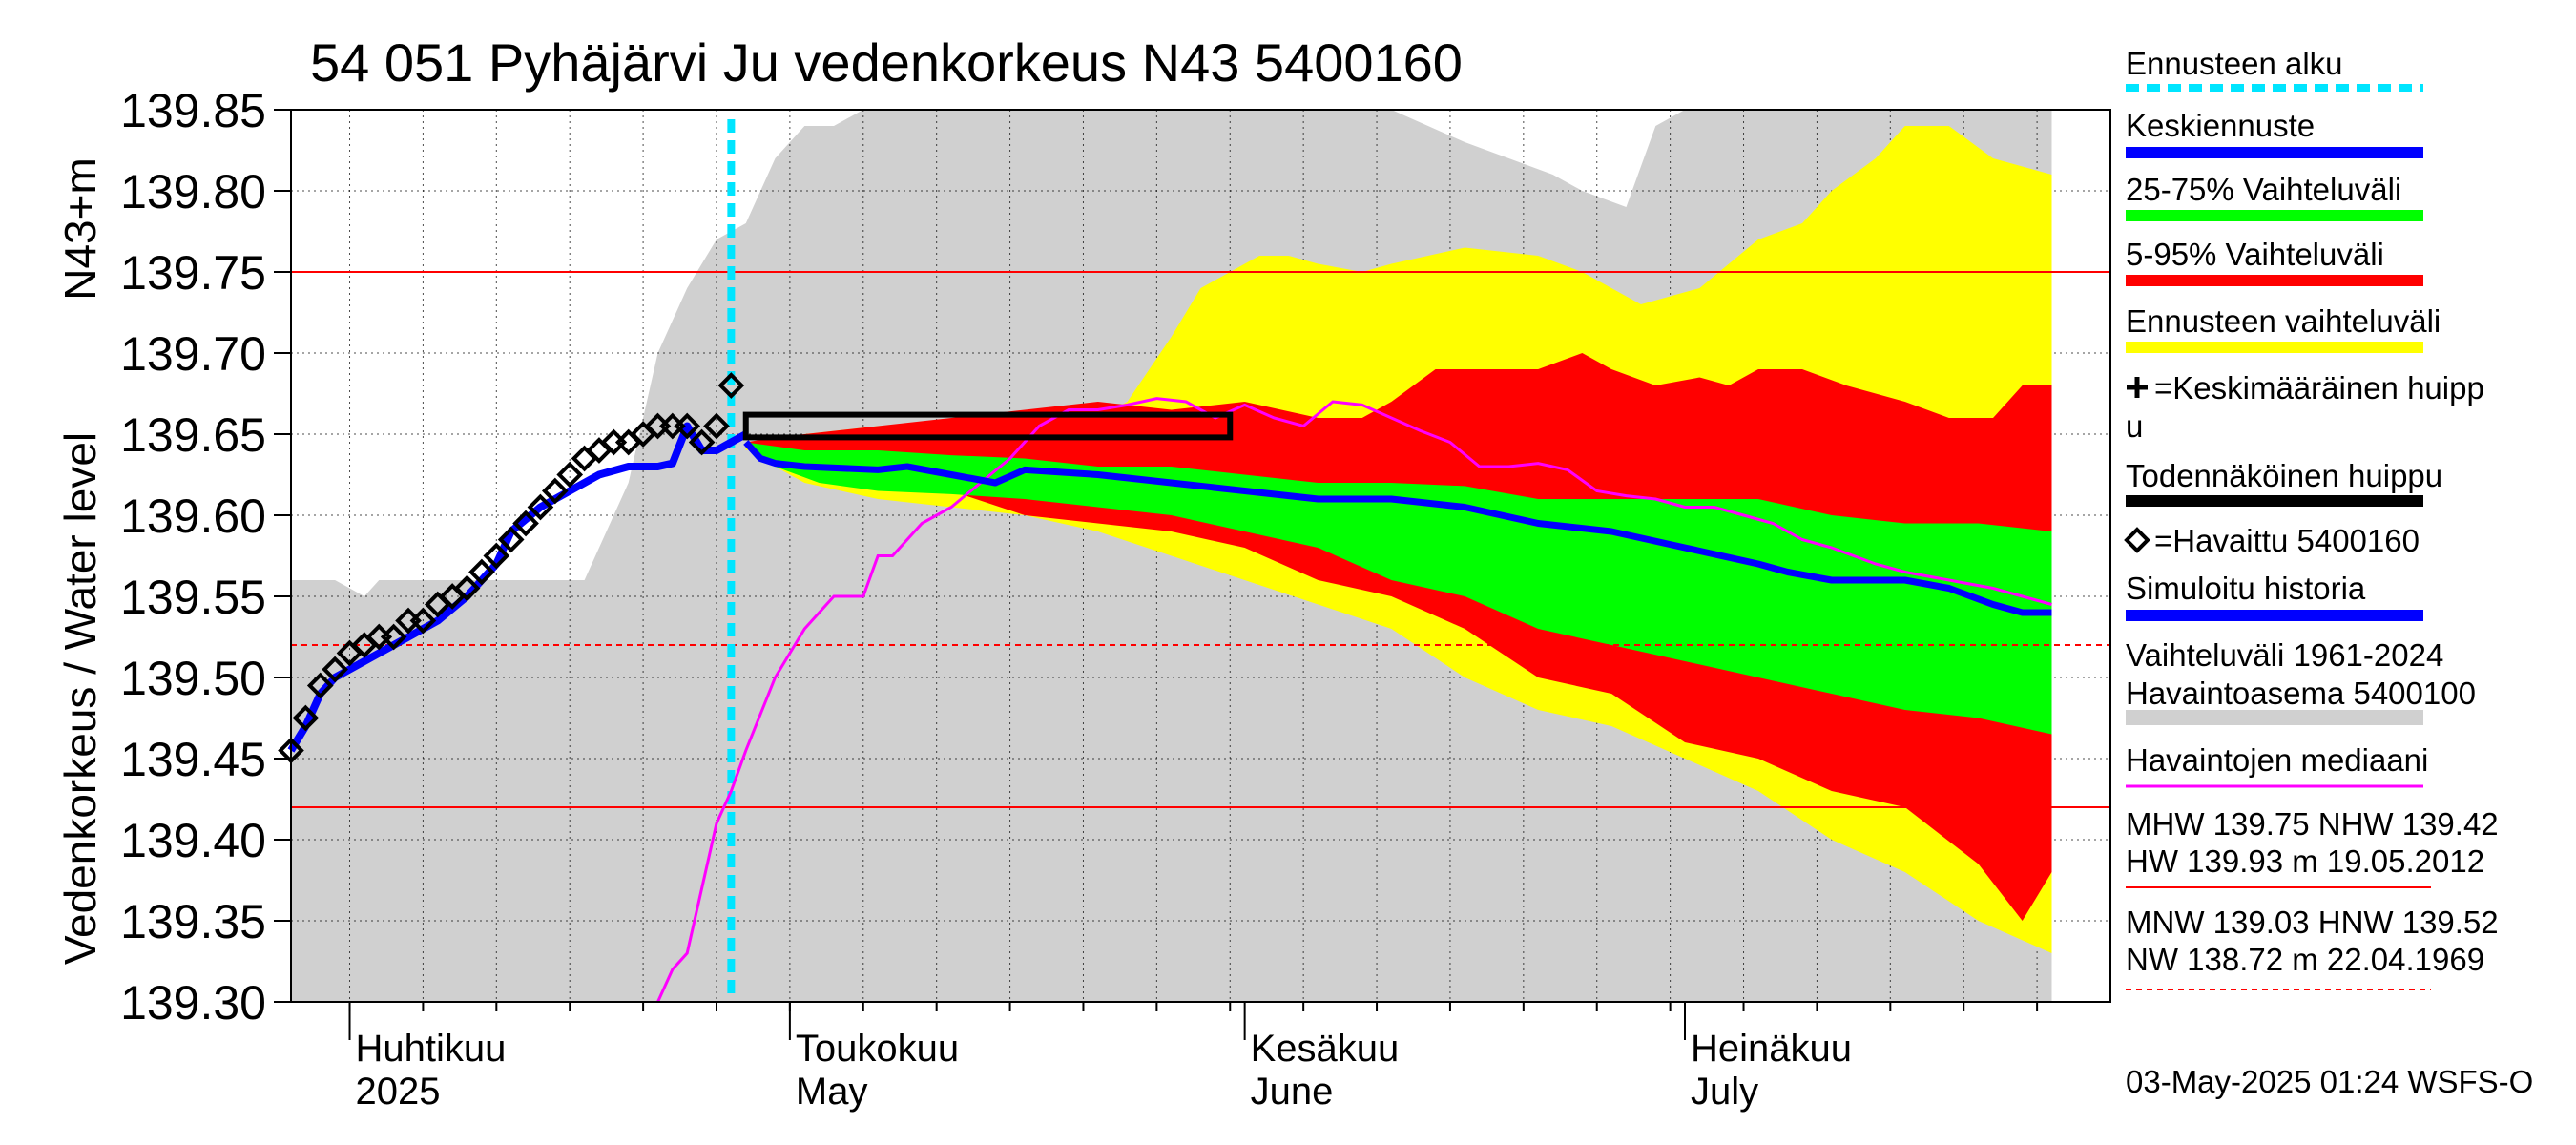  What do you see at coordinates (193, 516) in the screenshot?
I see `y-tick-label: 139.60` at bounding box center [193, 516].